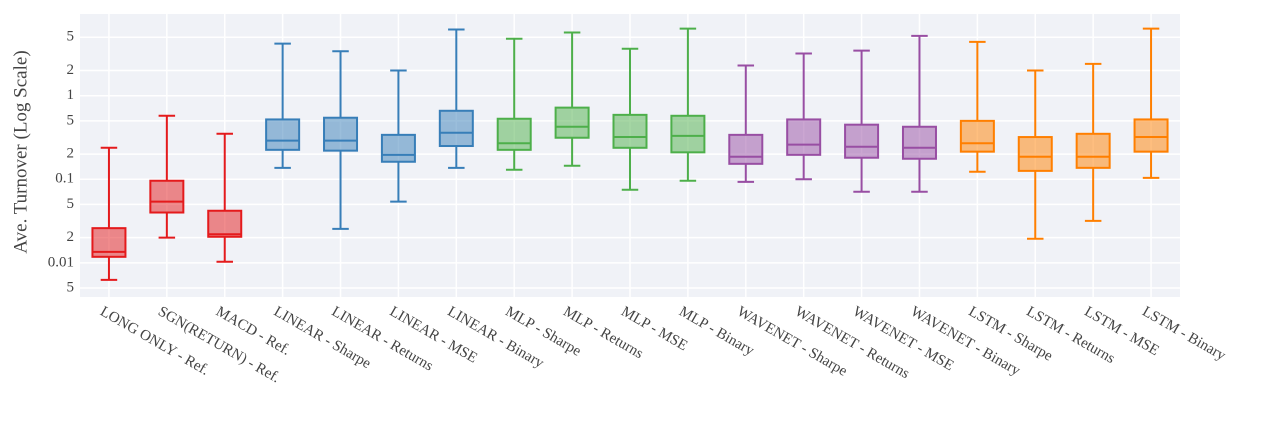 The image size is (1272, 423). Describe the element at coordinates (71, 95) in the screenshot. I see `y-tick-label: 1` at that location.